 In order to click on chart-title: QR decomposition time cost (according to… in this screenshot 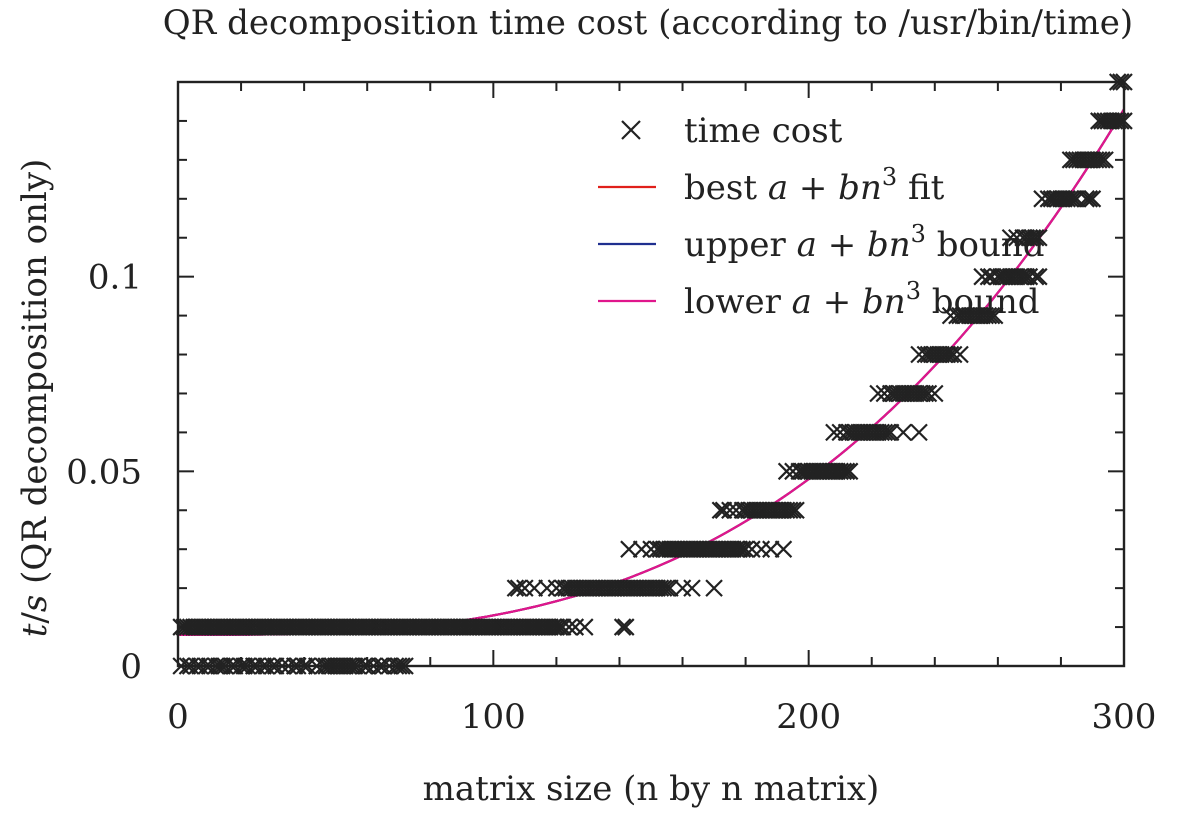, I will do `click(648, 23)`.